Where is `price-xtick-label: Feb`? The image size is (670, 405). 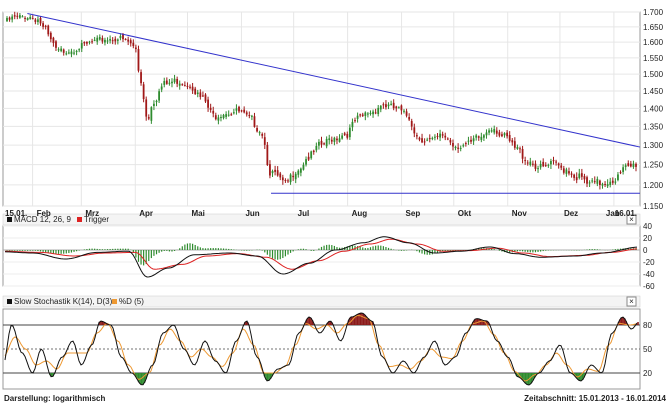 price-xtick-label: Feb is located at coordinates (44, 213).